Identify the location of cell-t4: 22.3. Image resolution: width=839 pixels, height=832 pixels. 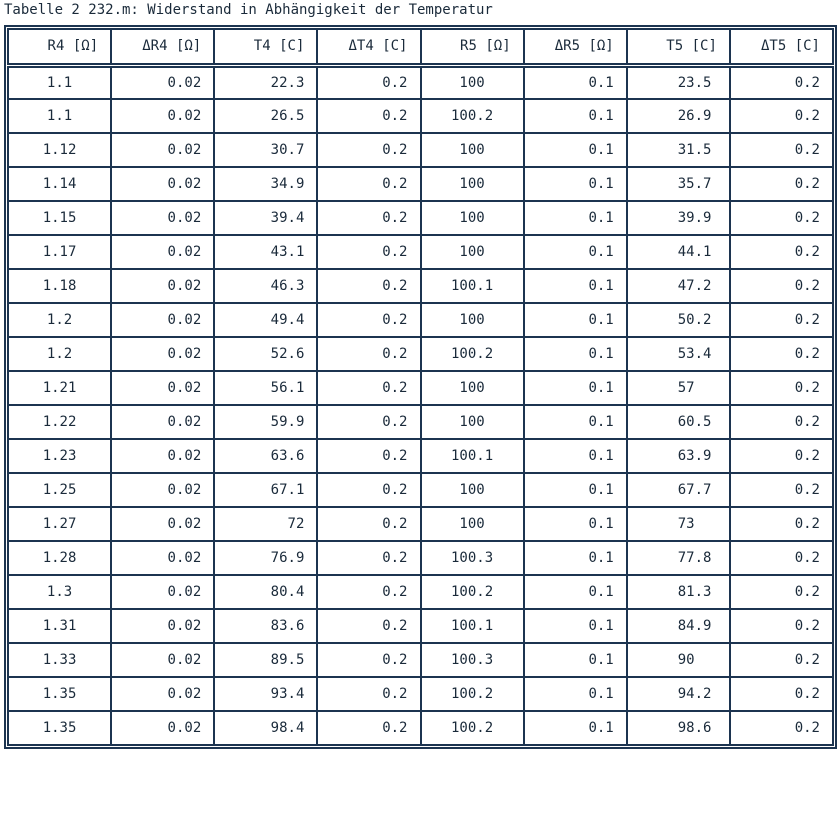
(266, 82).